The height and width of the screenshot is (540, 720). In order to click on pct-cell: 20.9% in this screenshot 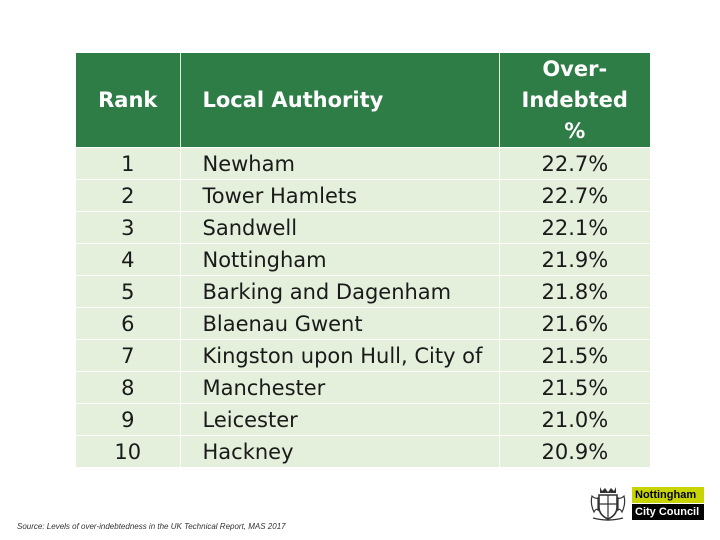, I will do `click(574, 451)`.